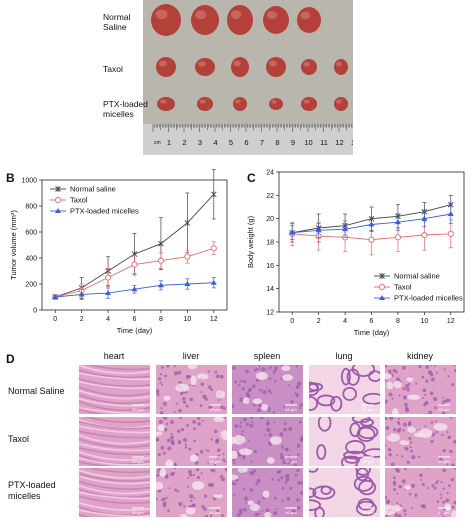 This screenshot has height=522, width=474. I want to click on y-tick-label: 400, so click(31, 259).